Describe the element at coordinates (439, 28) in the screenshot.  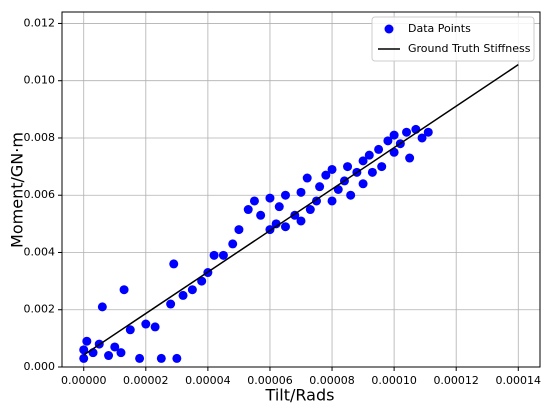
I see `legend-label: Data Points` at that location.